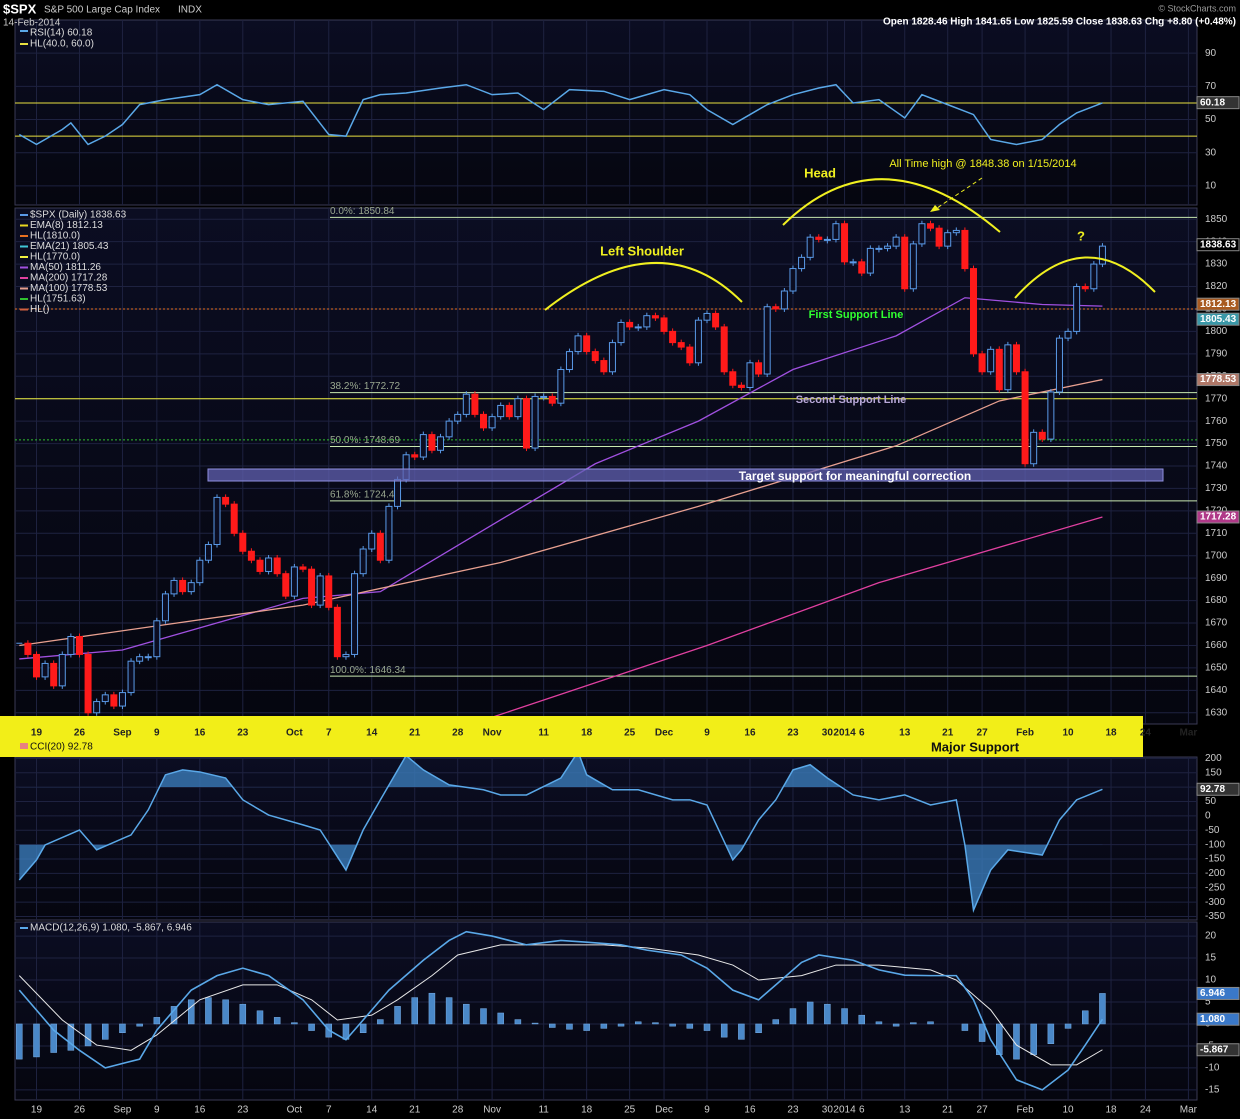  Describe the element at coordinates (365, 440) in the screenshot. I see `fib-label: 50.0%: 1748.69` at that location.